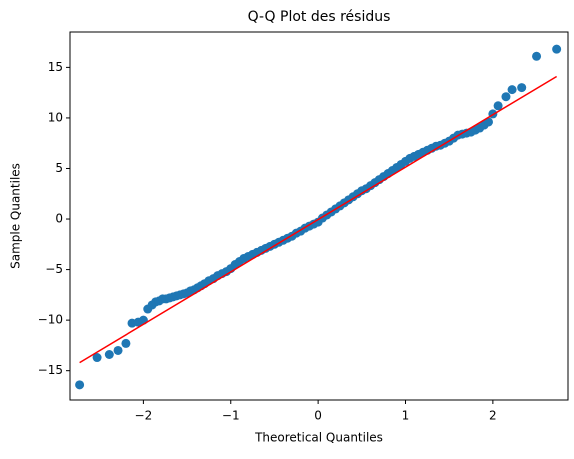 Image resolution: width=574 pixels, height=459 pixels. I want to click on x-tick-label: 0, so click(318, 416).